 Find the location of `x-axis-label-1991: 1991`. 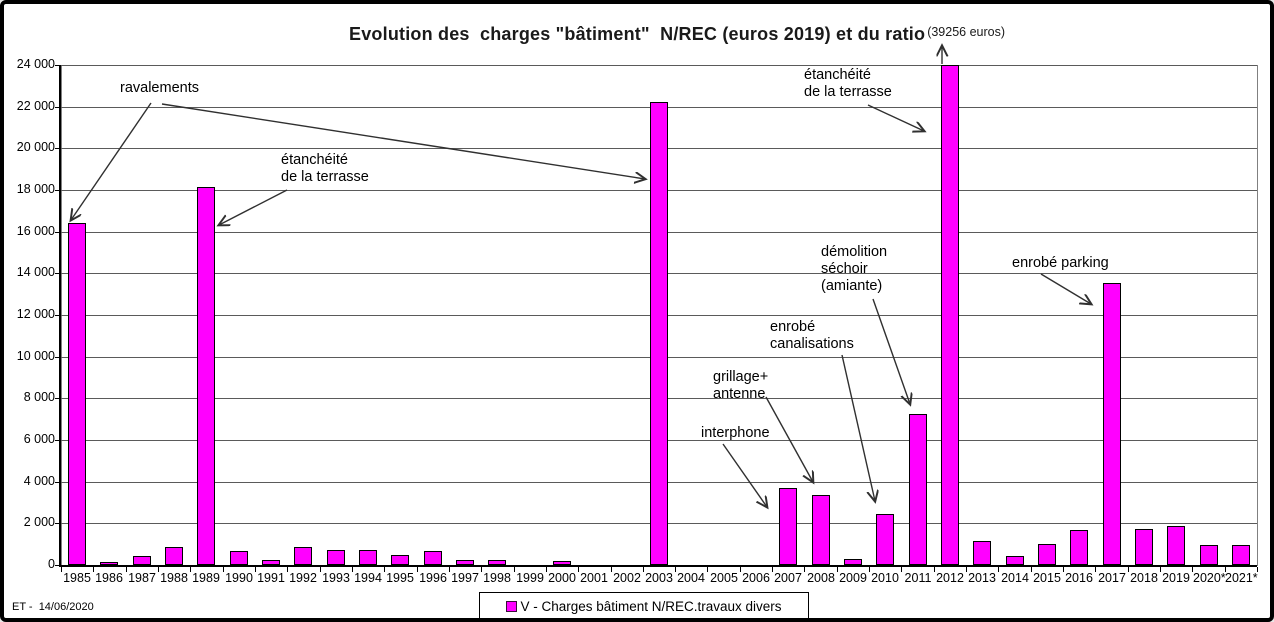

x-axis-label-1991: 1991 is located at coordinates (271, 578).